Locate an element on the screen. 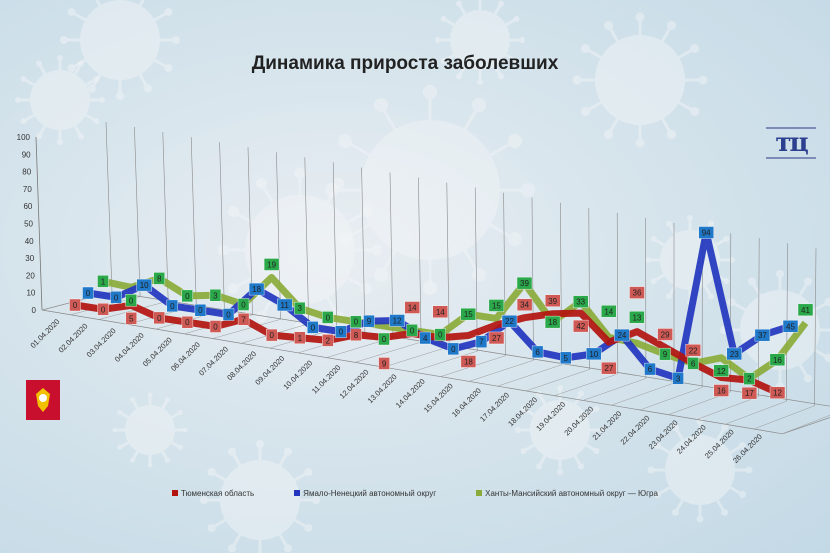 This screenshot has height=553, width=830. y-tick-label: 80 is located at coordinates (26, 172).